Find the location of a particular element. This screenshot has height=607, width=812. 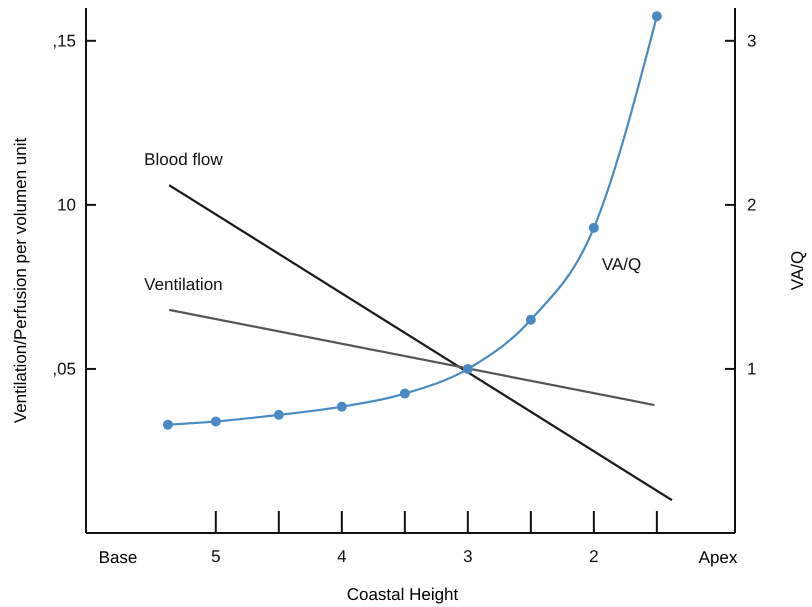

x-axis-title: Coastal Height is located at coordinates (402, 594).